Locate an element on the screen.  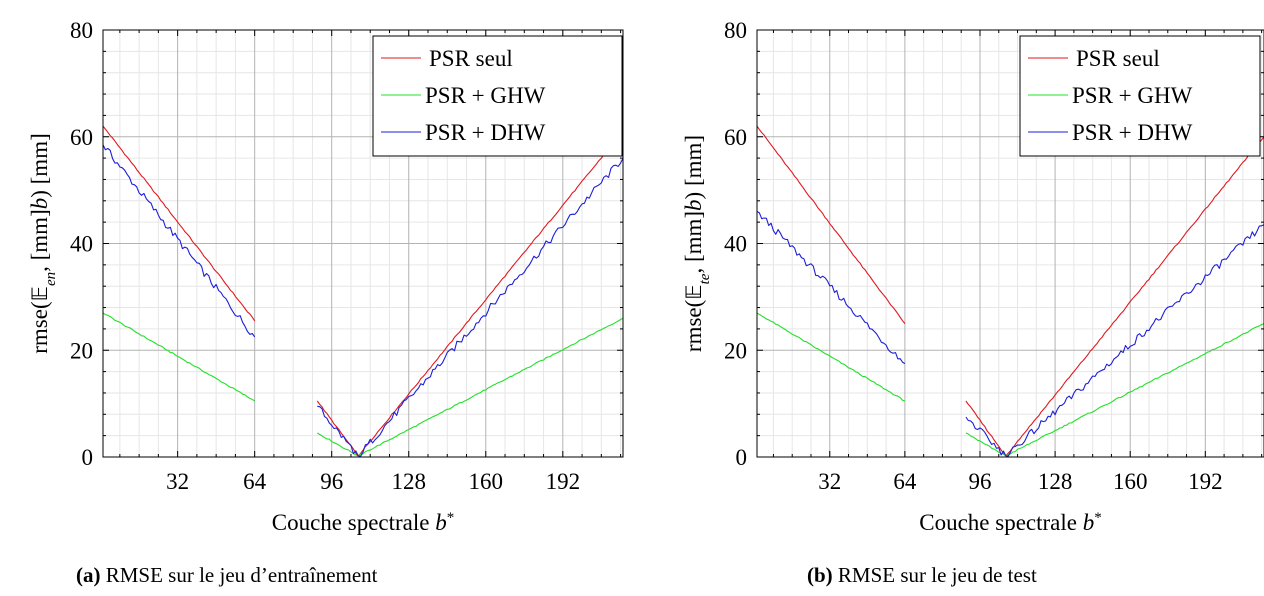
caption-tag-b: (b) is located at coordinates (820, 575).